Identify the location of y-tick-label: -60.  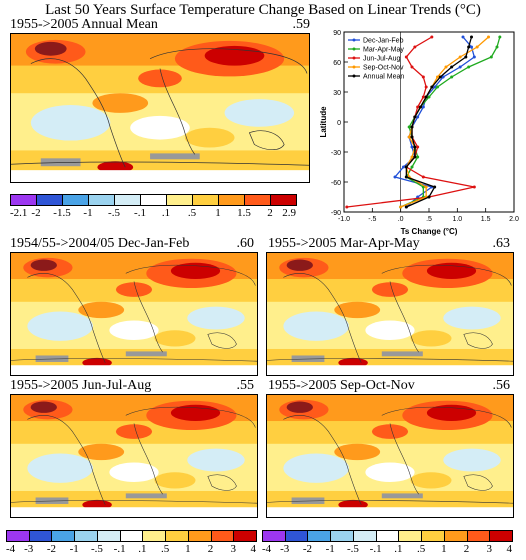
(336, 183).